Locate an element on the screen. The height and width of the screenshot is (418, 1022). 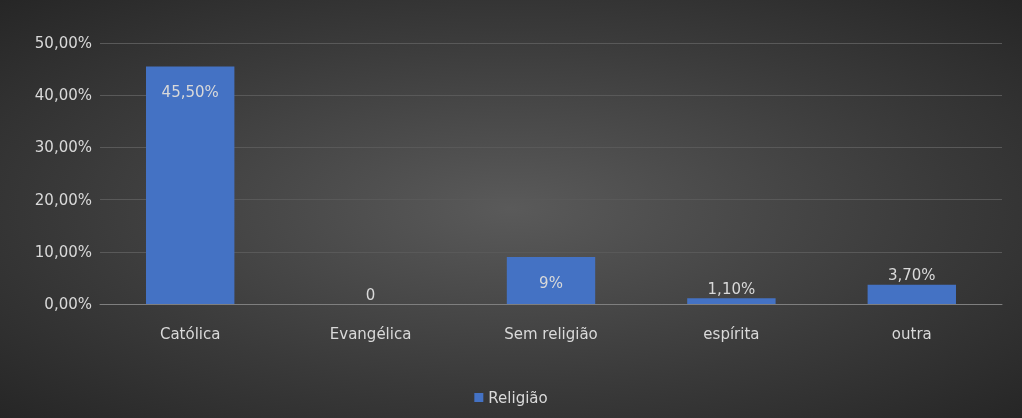
legend-label: Religião is located at coordinates (518, 397).